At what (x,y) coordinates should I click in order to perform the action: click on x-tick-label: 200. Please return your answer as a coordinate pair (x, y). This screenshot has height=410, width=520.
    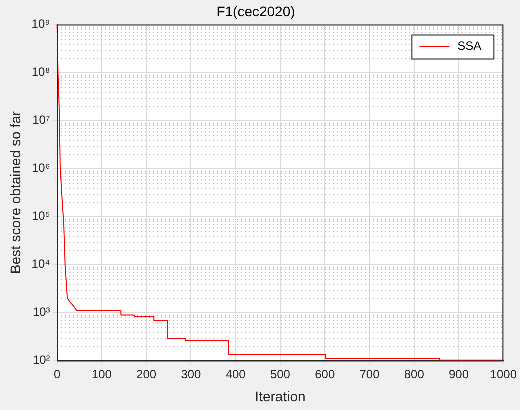
    Looking at the image, I should click on (146, 374).